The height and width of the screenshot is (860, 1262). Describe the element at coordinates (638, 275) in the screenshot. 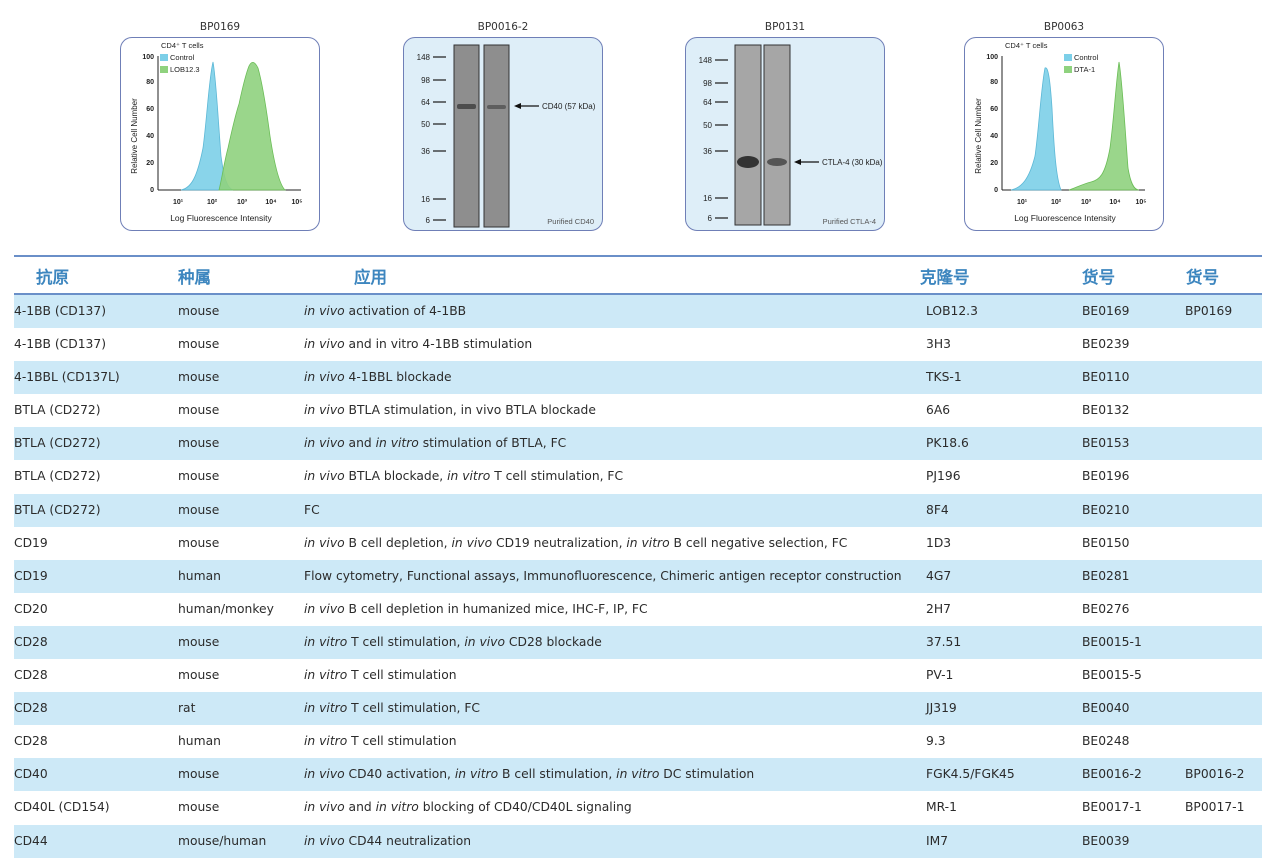

I see `table-header: 抗原 种属 应用 克隆号 货号 货号` at that location.